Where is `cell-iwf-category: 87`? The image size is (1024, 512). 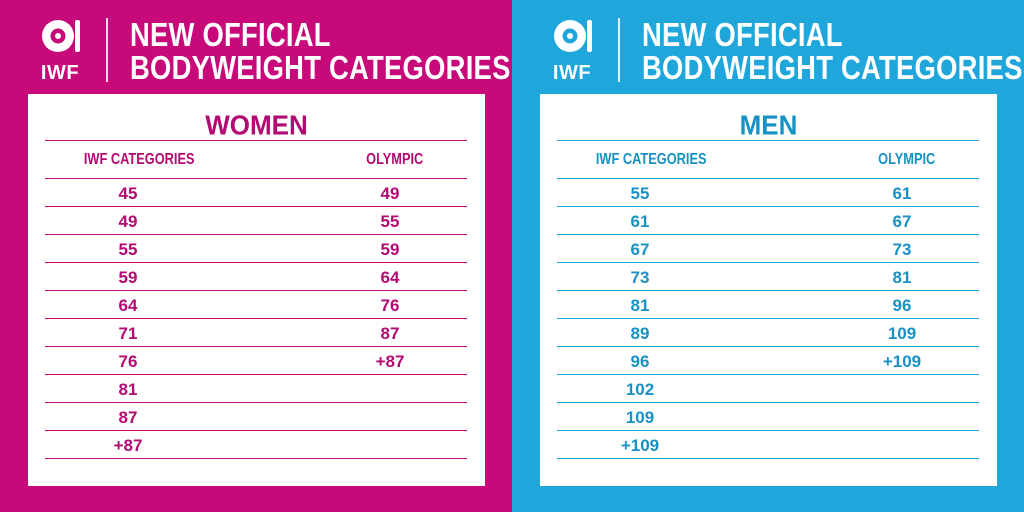
cell-iwf-category: 87 is located at coordinates (128, 417).